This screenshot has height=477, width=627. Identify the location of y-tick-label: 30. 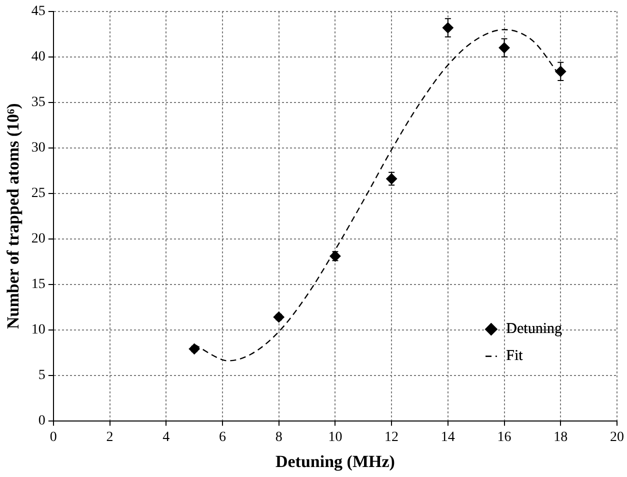
(38, 148).